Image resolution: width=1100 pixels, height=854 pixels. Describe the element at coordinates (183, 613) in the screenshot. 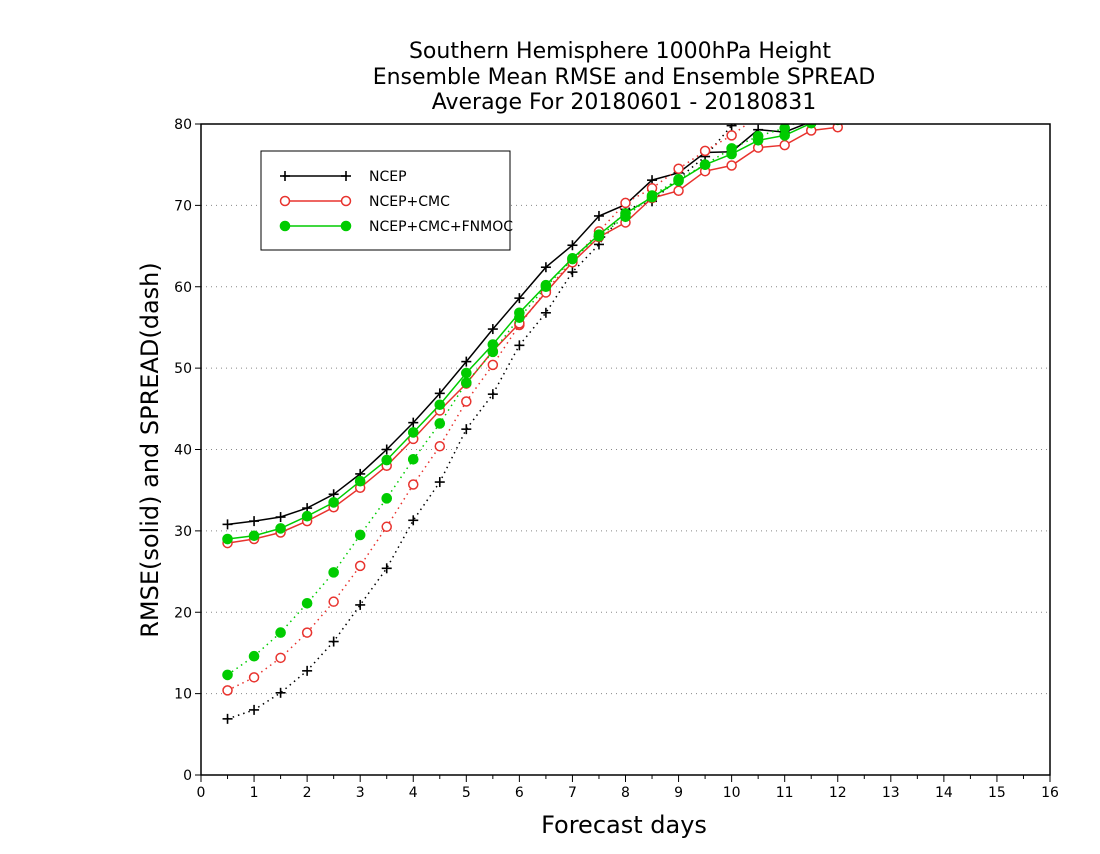

I see `y-tick-label: 20` at that location.